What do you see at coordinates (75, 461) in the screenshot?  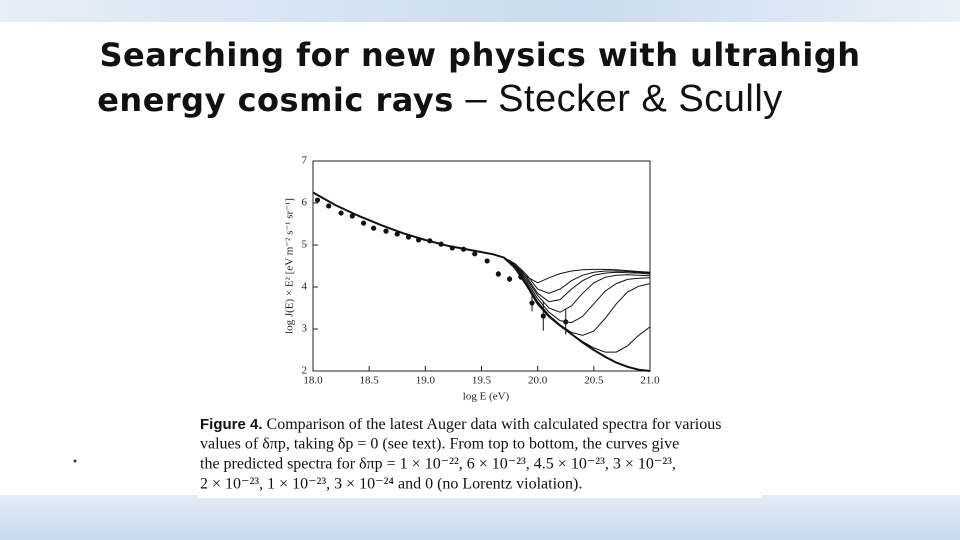 I see `bullet` at bounding box center [75, 461].